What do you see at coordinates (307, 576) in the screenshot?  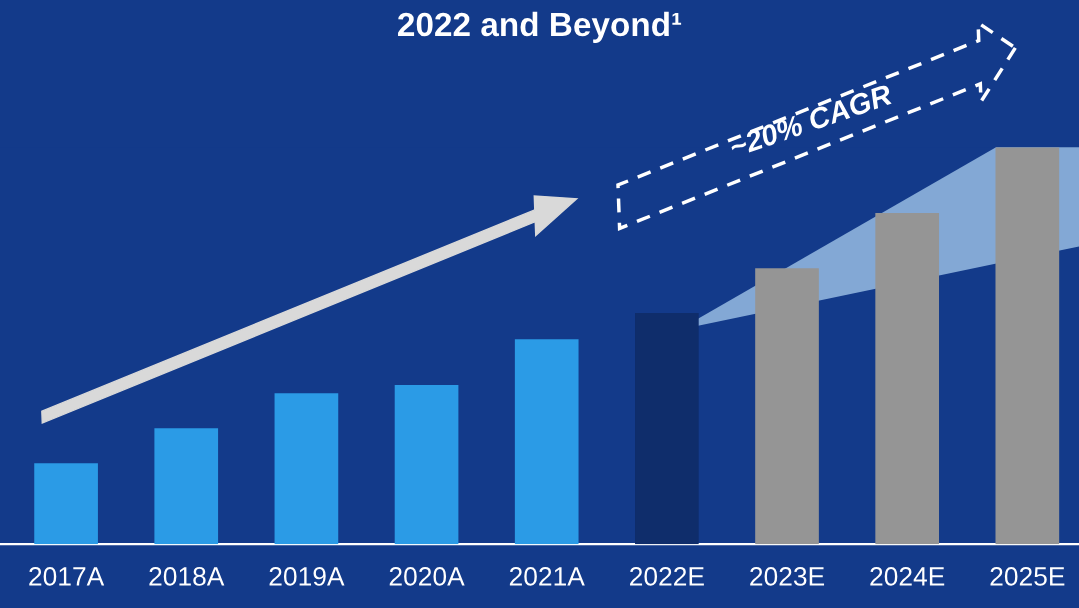 I see `x-tick-label: 2019A` at bounding box center [307, 576].